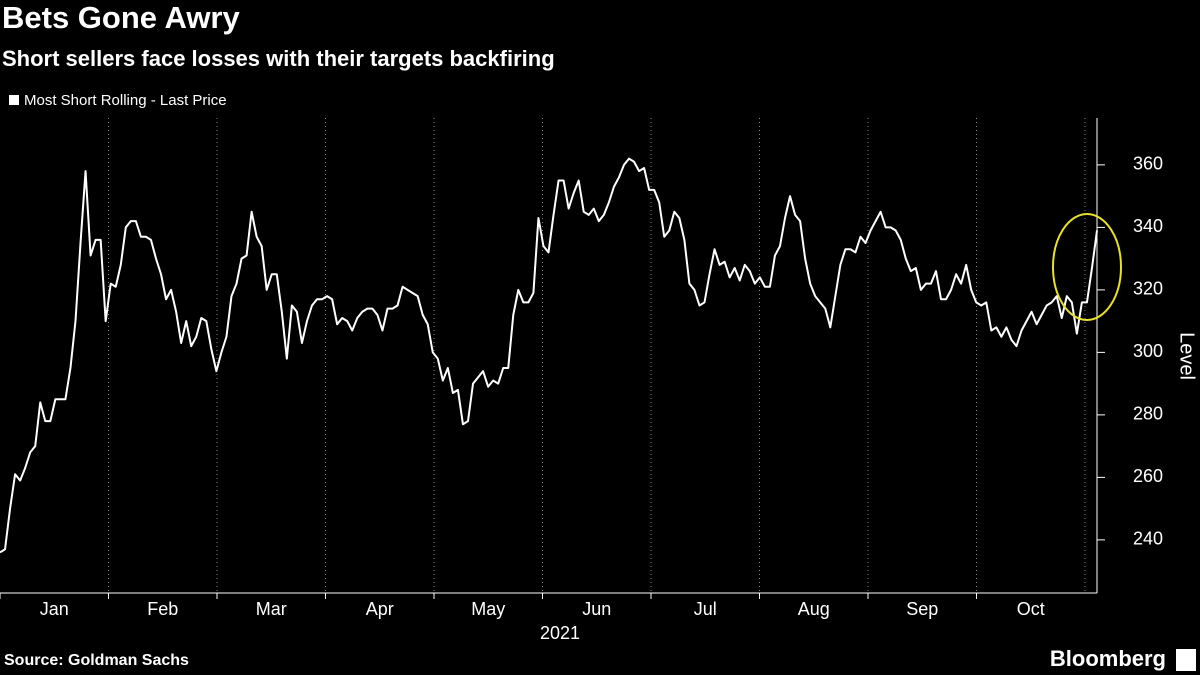 This screenshot has width=1200, height=675. I want to click on x-axis-label: 2021, so click(560, 633).